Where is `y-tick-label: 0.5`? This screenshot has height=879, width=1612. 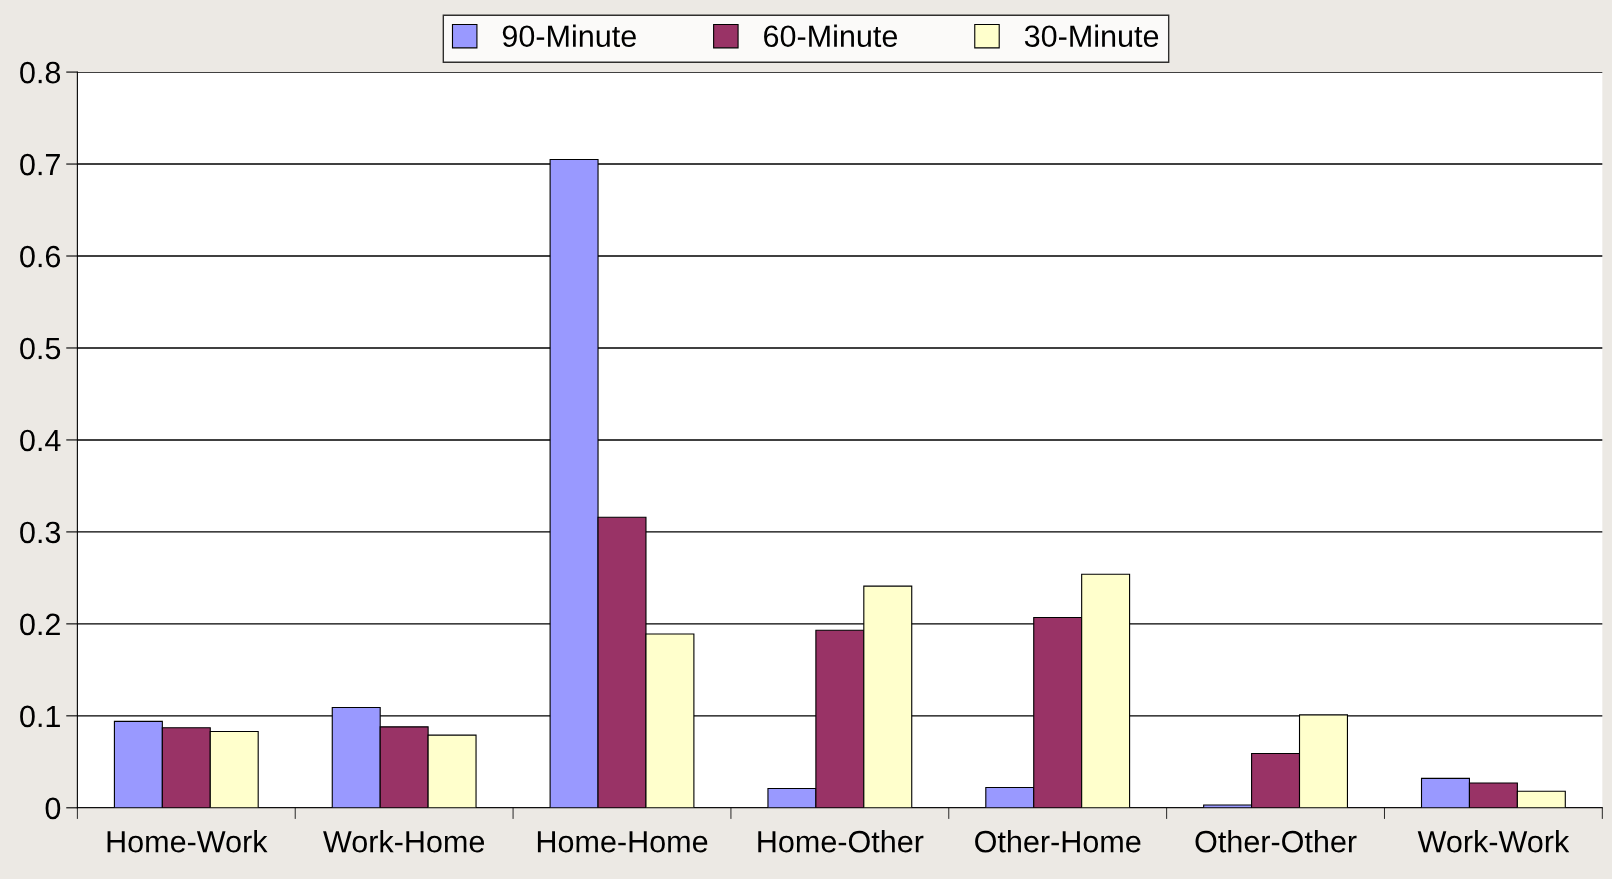 y-tick-label: 0.5 is located at coordinates (40, 348).